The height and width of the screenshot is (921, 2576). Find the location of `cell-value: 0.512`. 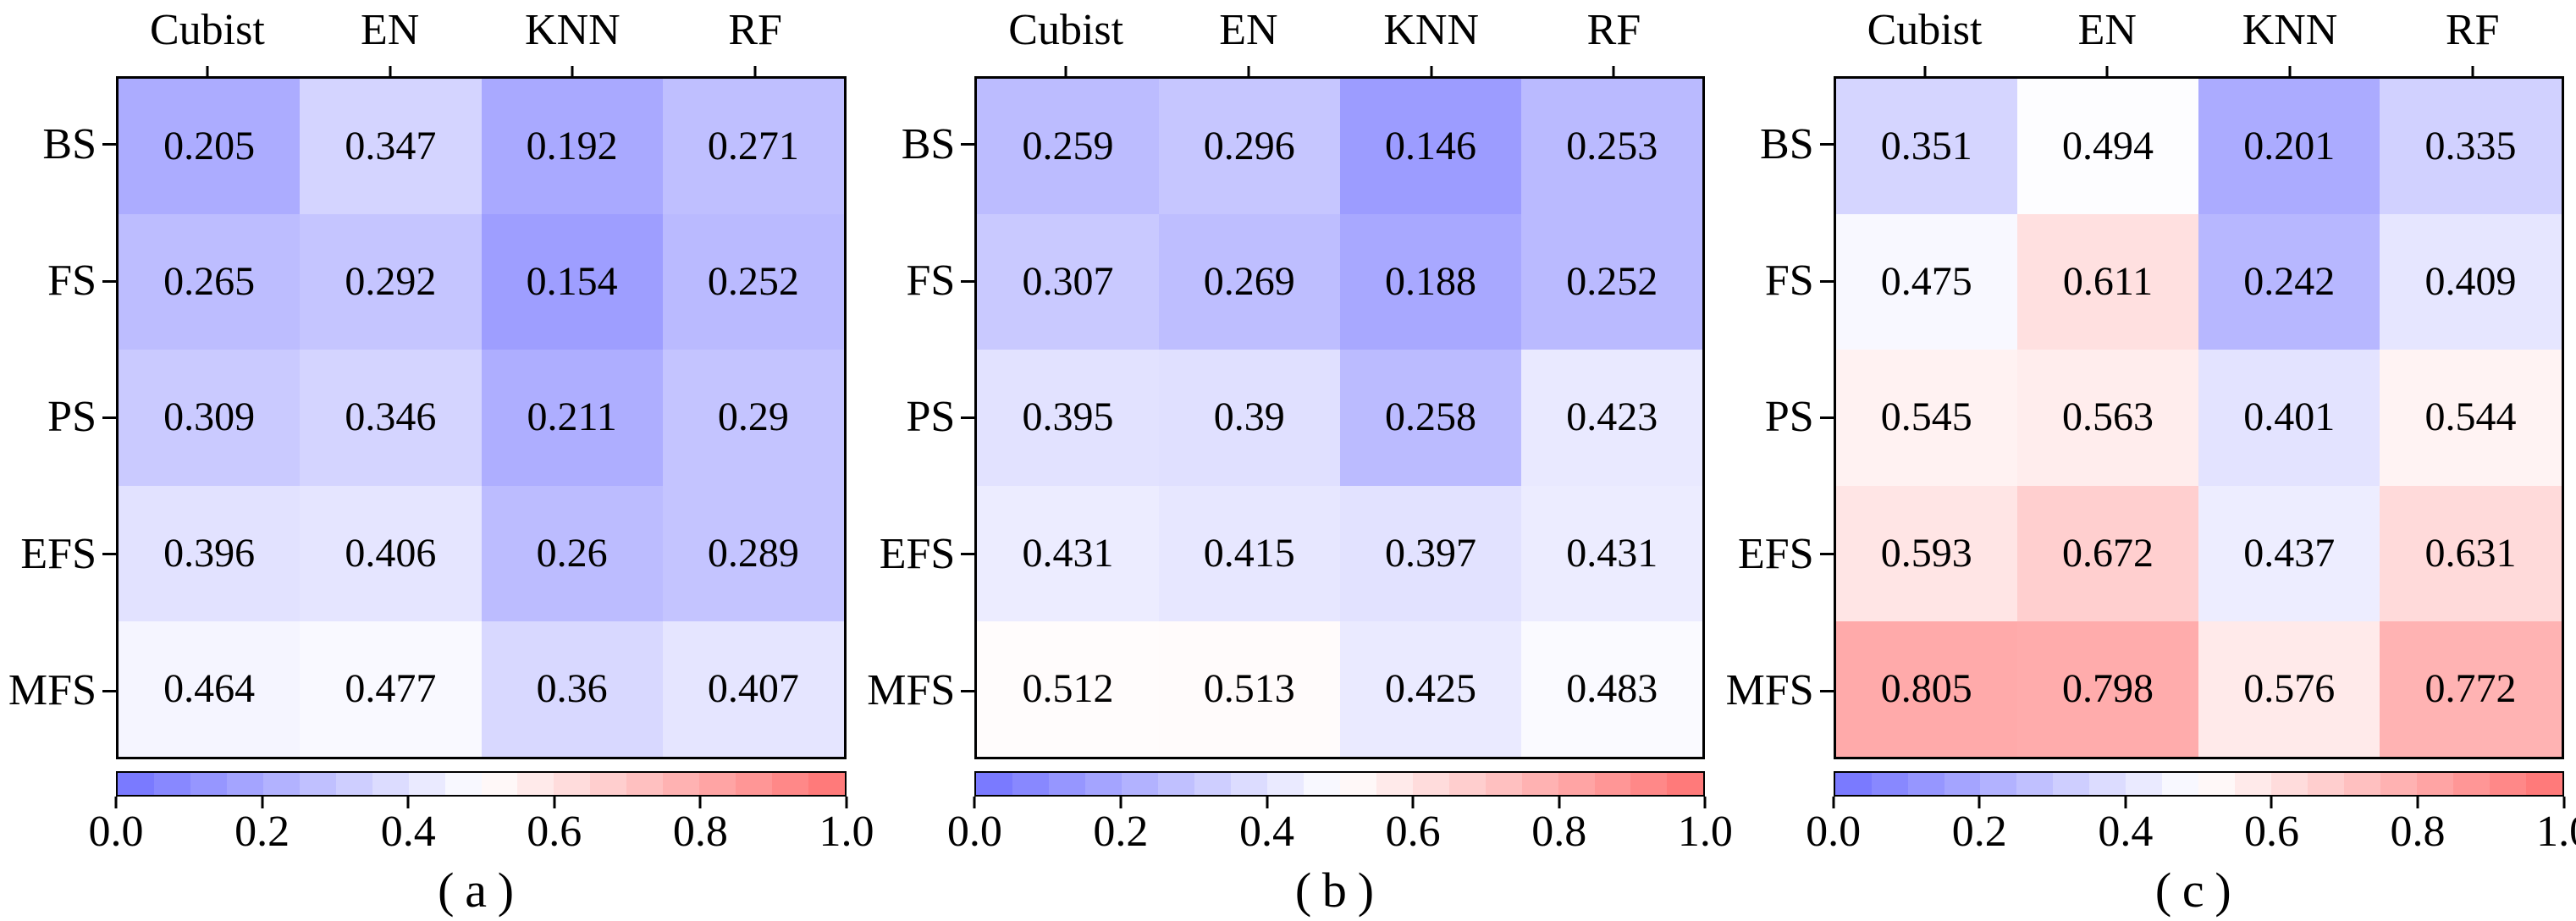

cell-value: 0.512 is located at coordinates (1068, 688).